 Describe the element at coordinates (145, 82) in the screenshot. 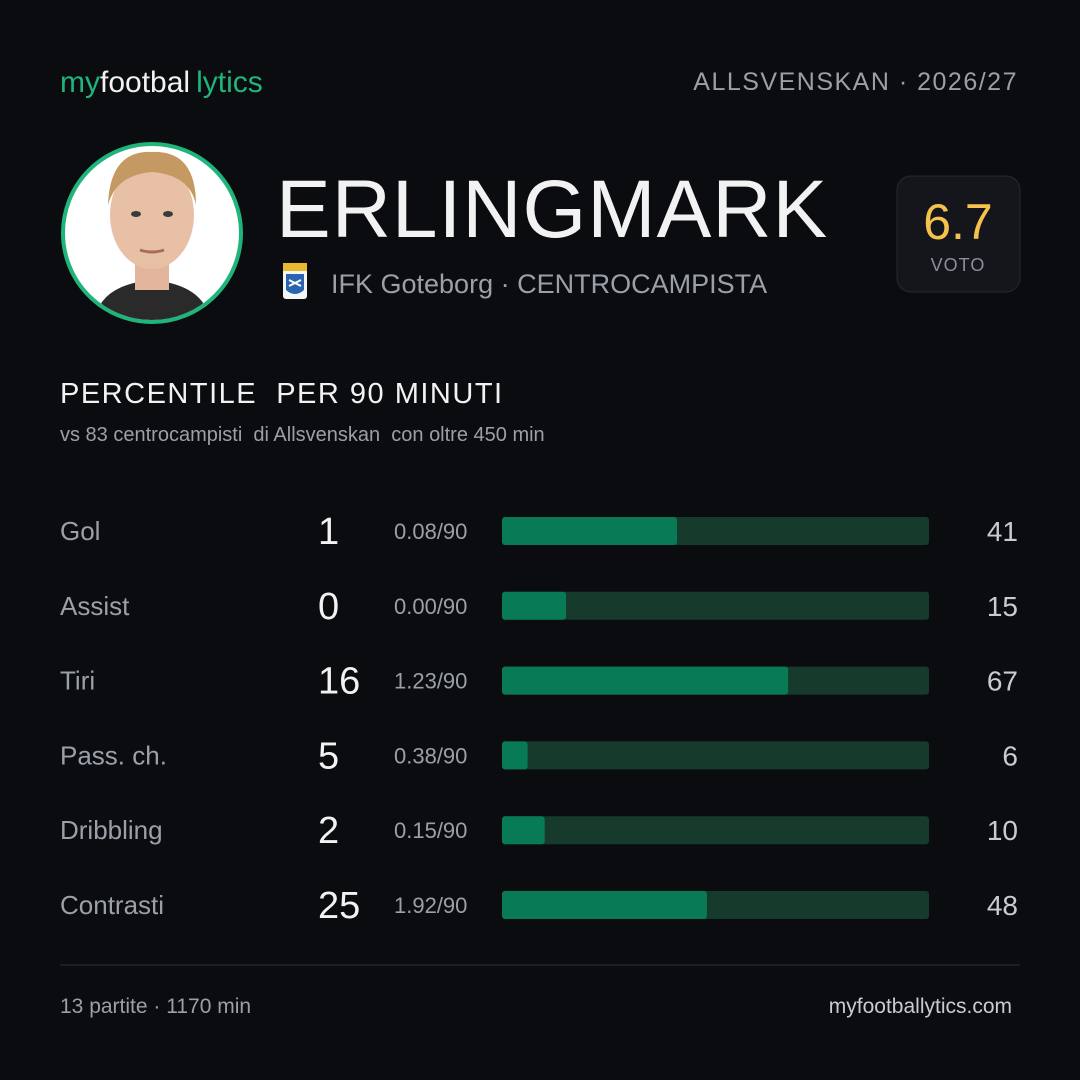

I see `logo-part: footbal` at that location.